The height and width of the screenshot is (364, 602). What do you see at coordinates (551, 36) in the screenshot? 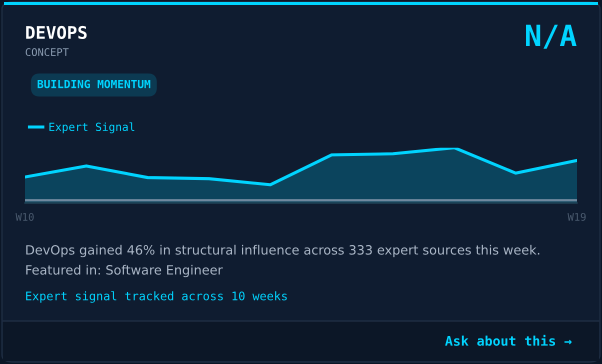
I see `text: N/A` at bounding box center [551, 36].